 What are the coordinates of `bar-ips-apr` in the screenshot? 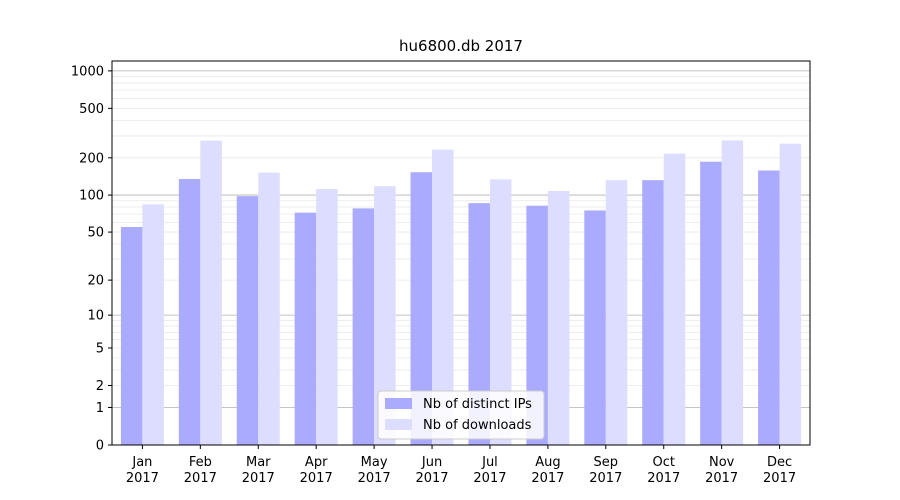 It's located at (305, 328).